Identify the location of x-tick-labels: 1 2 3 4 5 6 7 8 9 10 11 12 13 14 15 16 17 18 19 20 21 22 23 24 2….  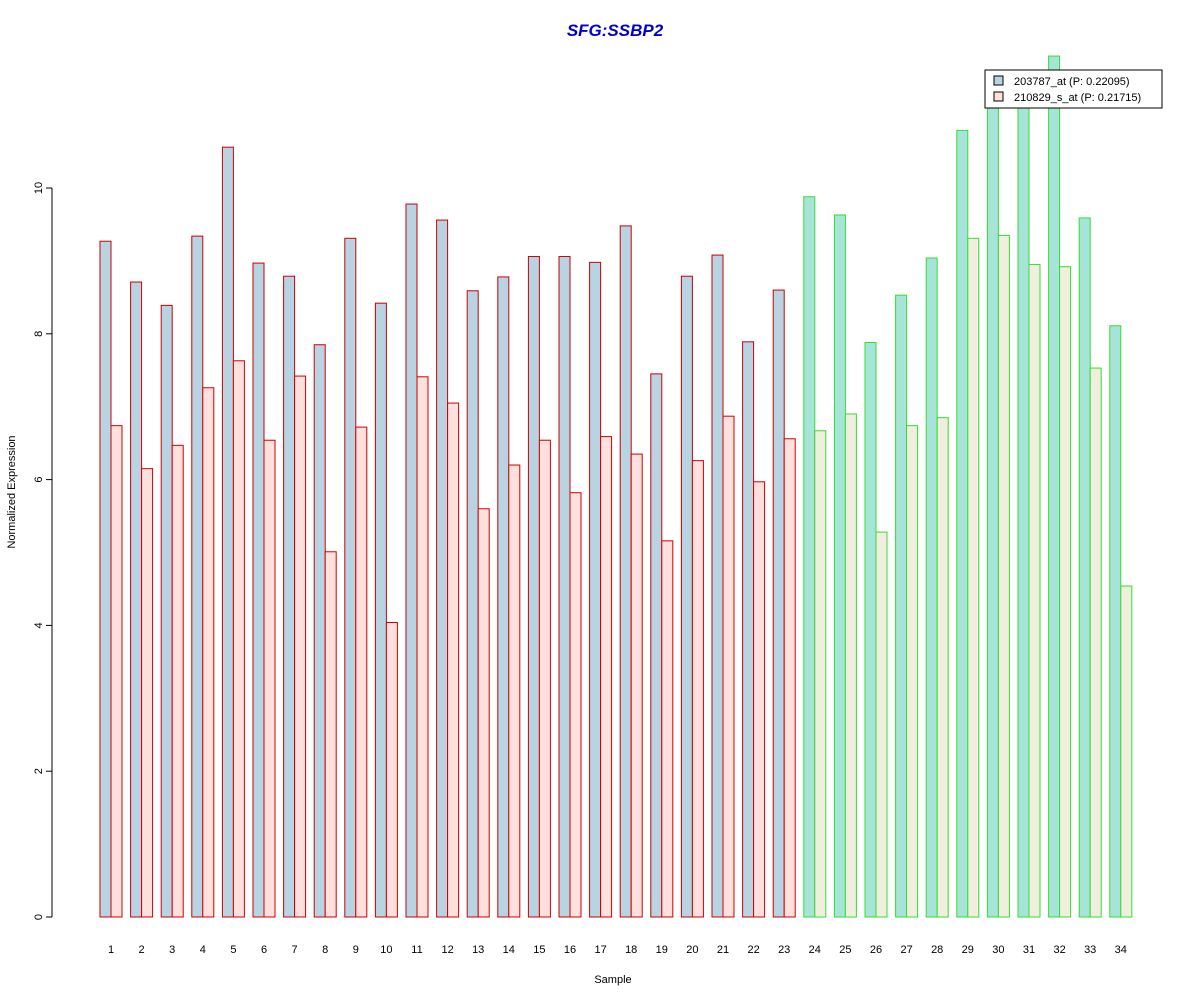
(617, 950).